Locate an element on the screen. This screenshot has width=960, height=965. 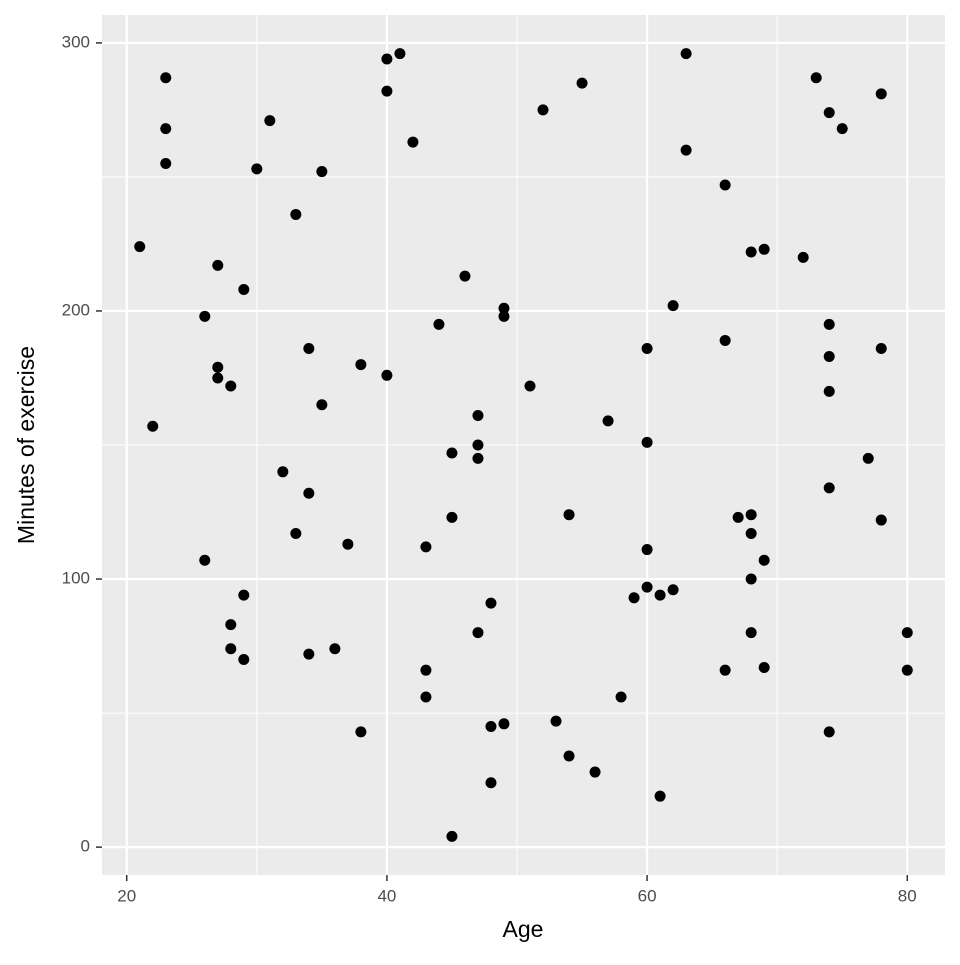
y-tick-label: 0 is located at coordinates (85, 846).